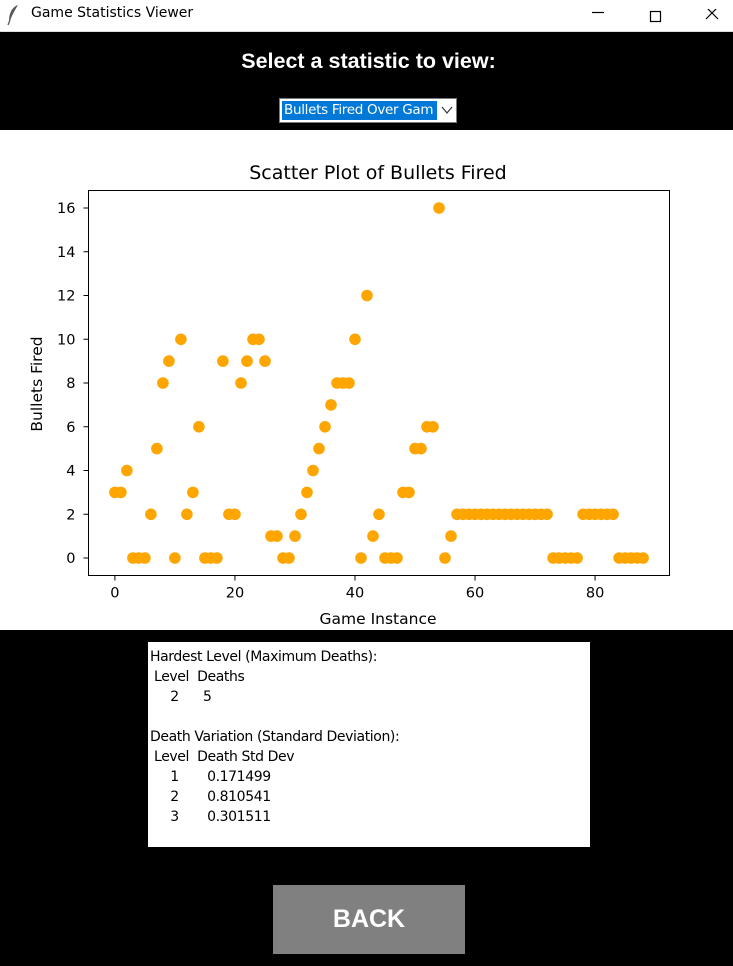 This screenshot has width=733, height=966. I want to click on y-tick-label: 8, so click(70, 384).